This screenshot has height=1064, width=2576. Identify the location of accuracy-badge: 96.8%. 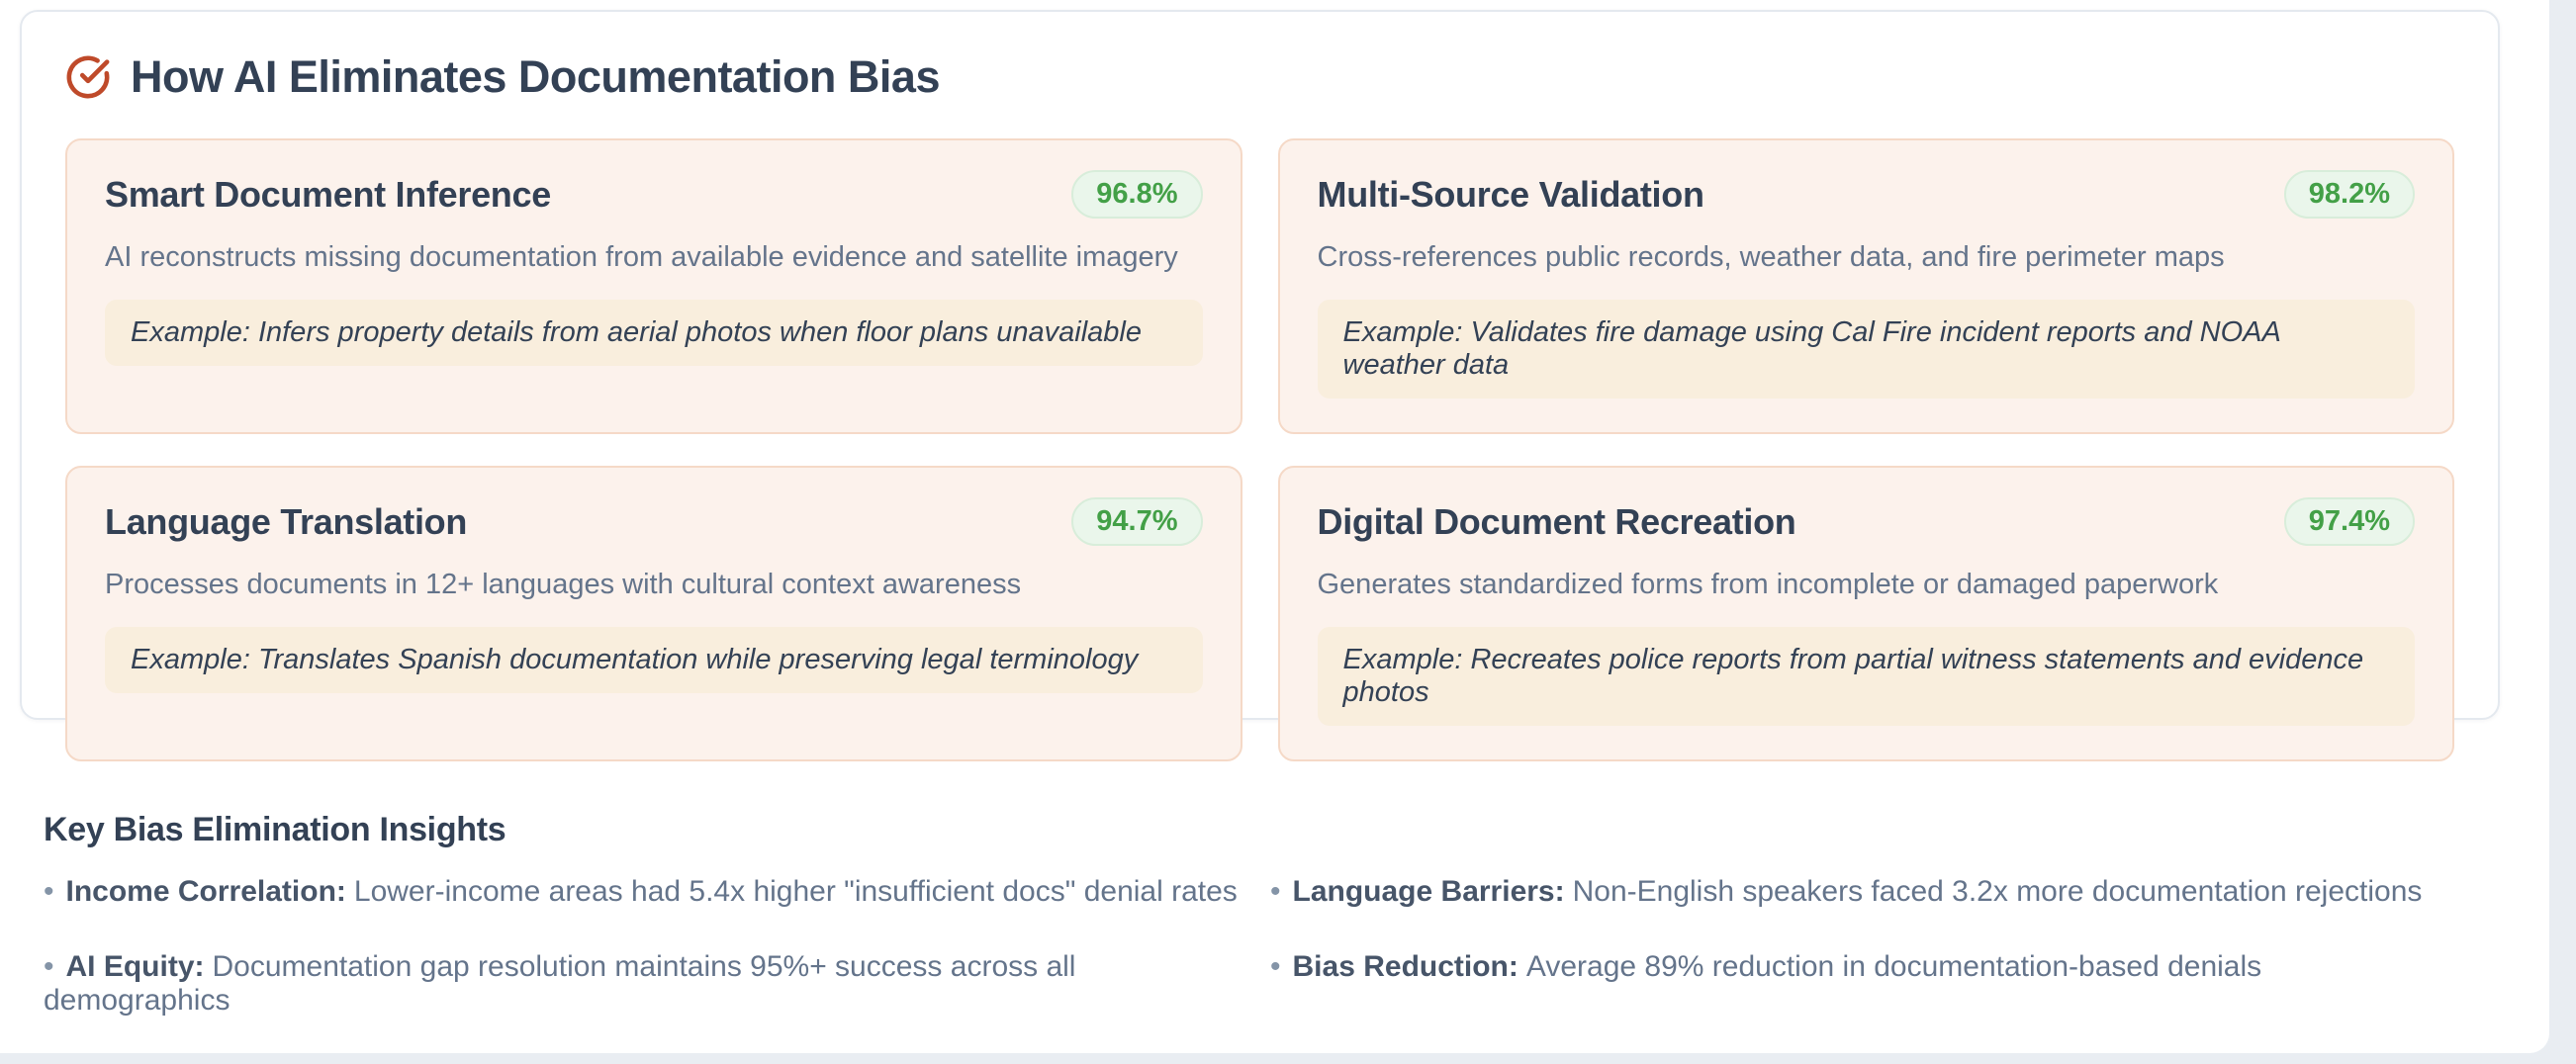
(1137, 194).